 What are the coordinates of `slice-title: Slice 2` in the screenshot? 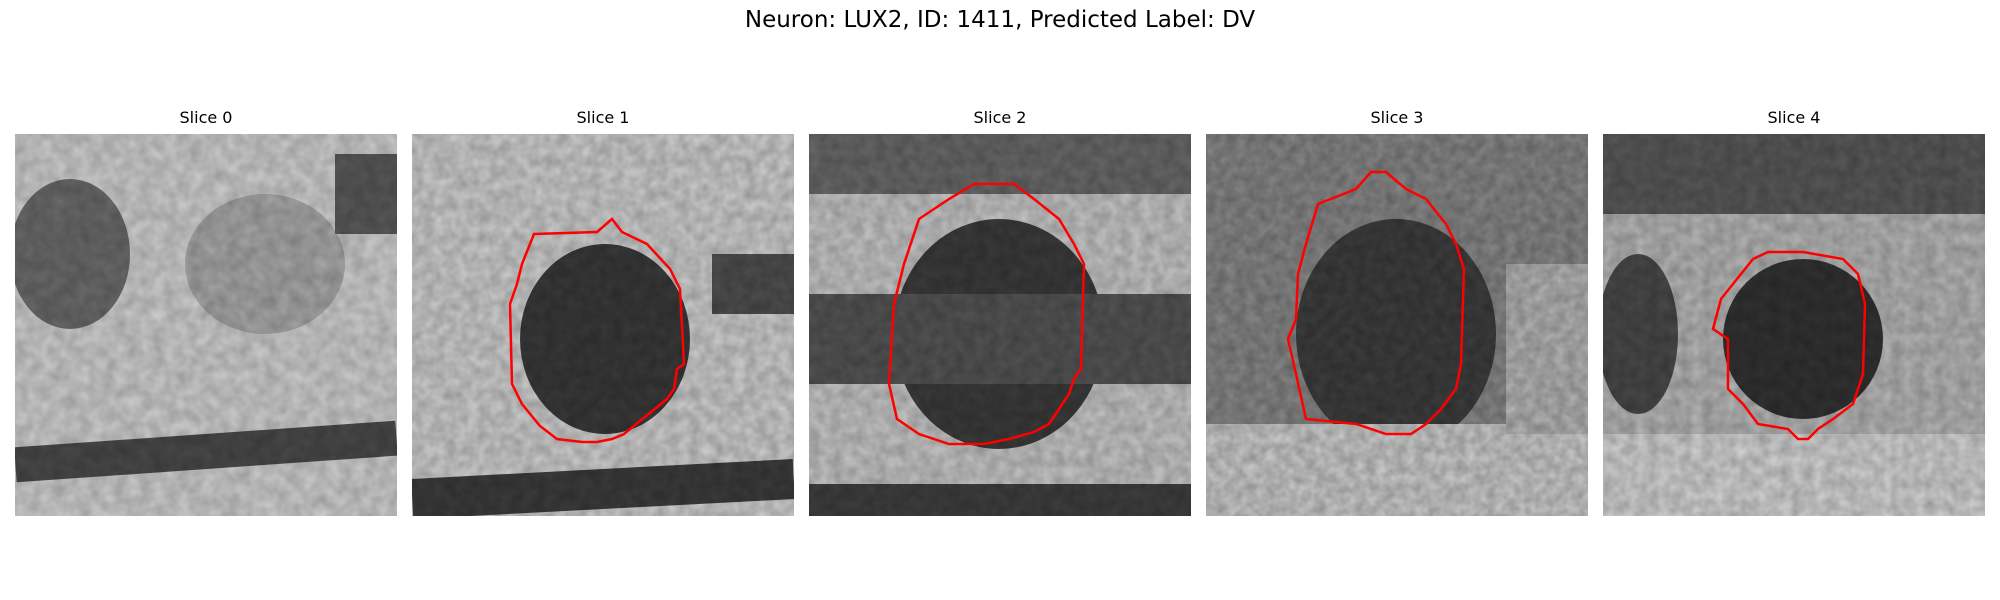 It's located at (1000, 117).